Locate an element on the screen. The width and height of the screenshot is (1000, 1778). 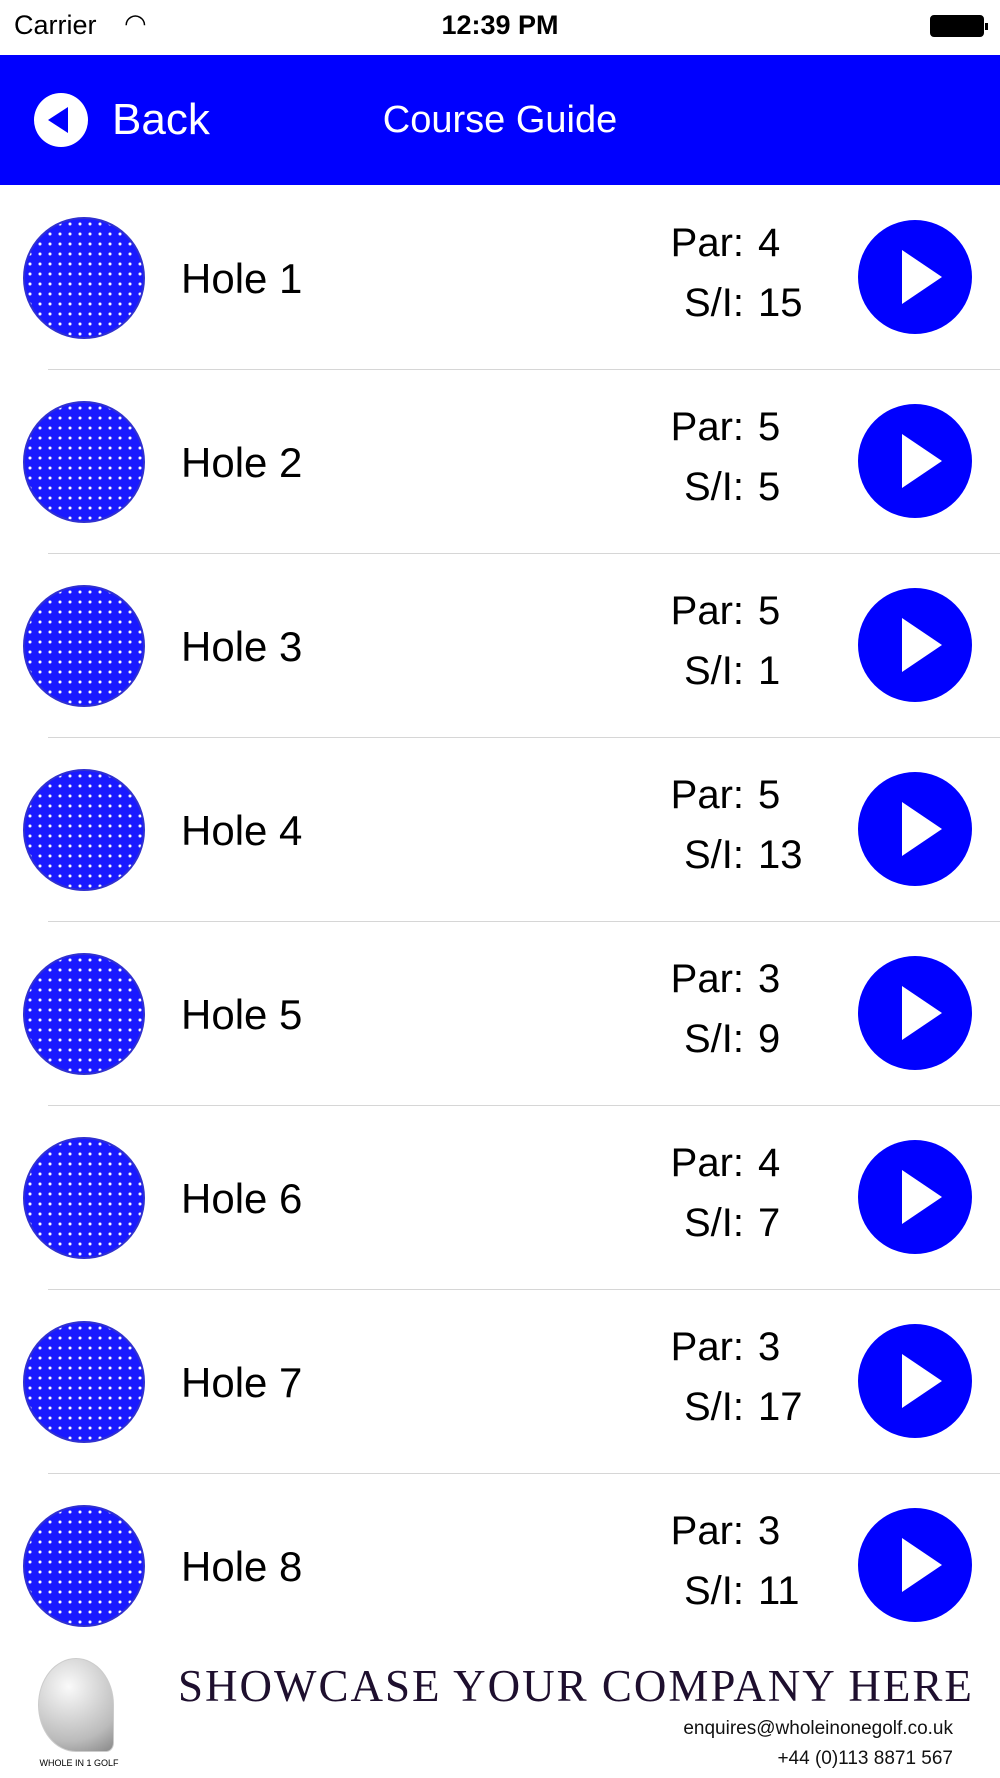
logo-text: WHOLE IN 1 GOLF is located at coordinates (79, 1763).